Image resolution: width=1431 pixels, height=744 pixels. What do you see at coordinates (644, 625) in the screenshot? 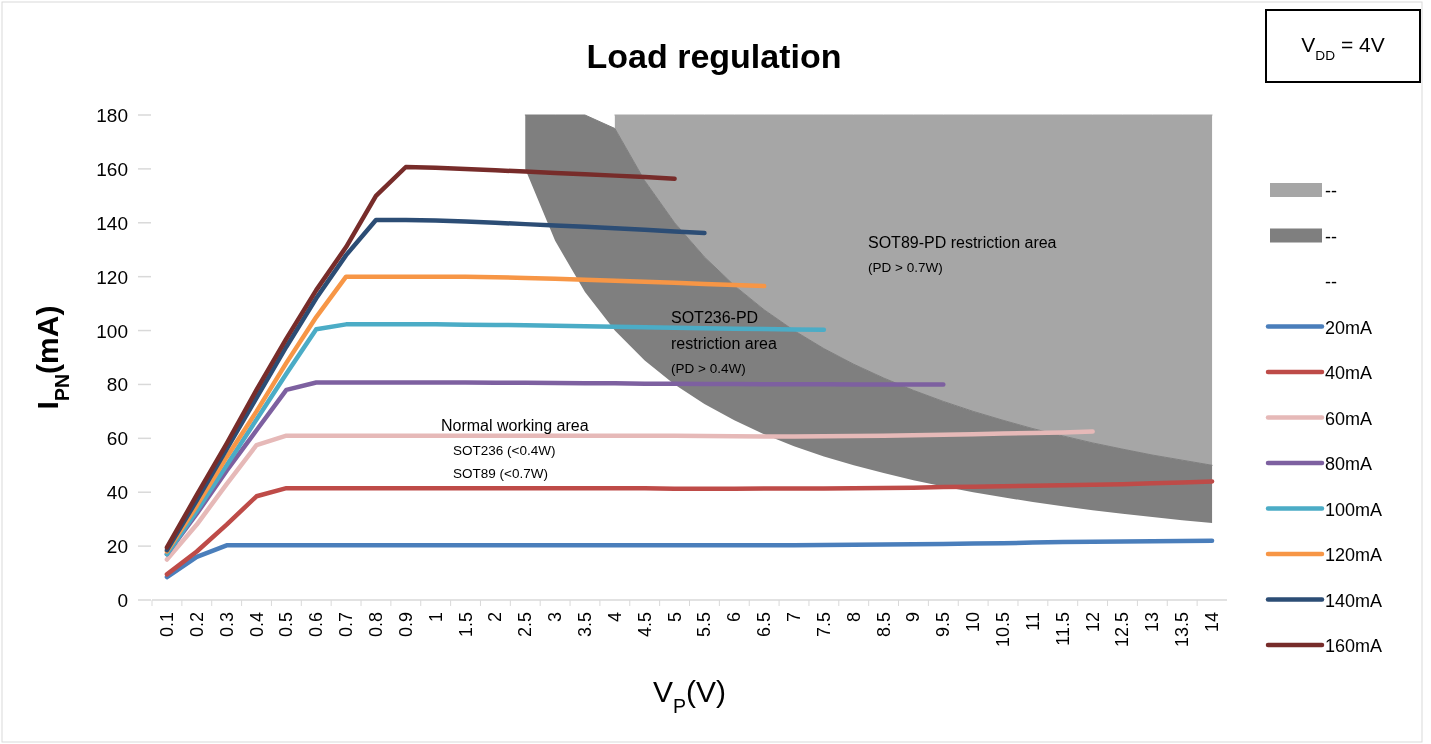
I see `x-tick-label: 4.5` at bounding box center [644, 625].